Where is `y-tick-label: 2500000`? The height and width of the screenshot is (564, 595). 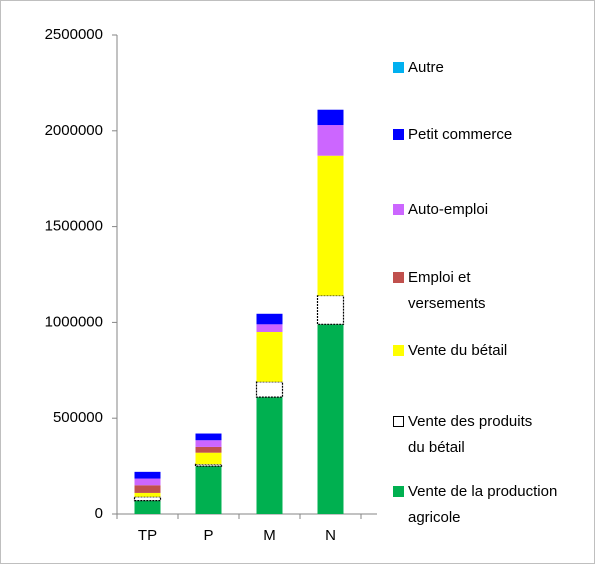
y-tick-label: 2500000 is located at coordinates (74, 34).